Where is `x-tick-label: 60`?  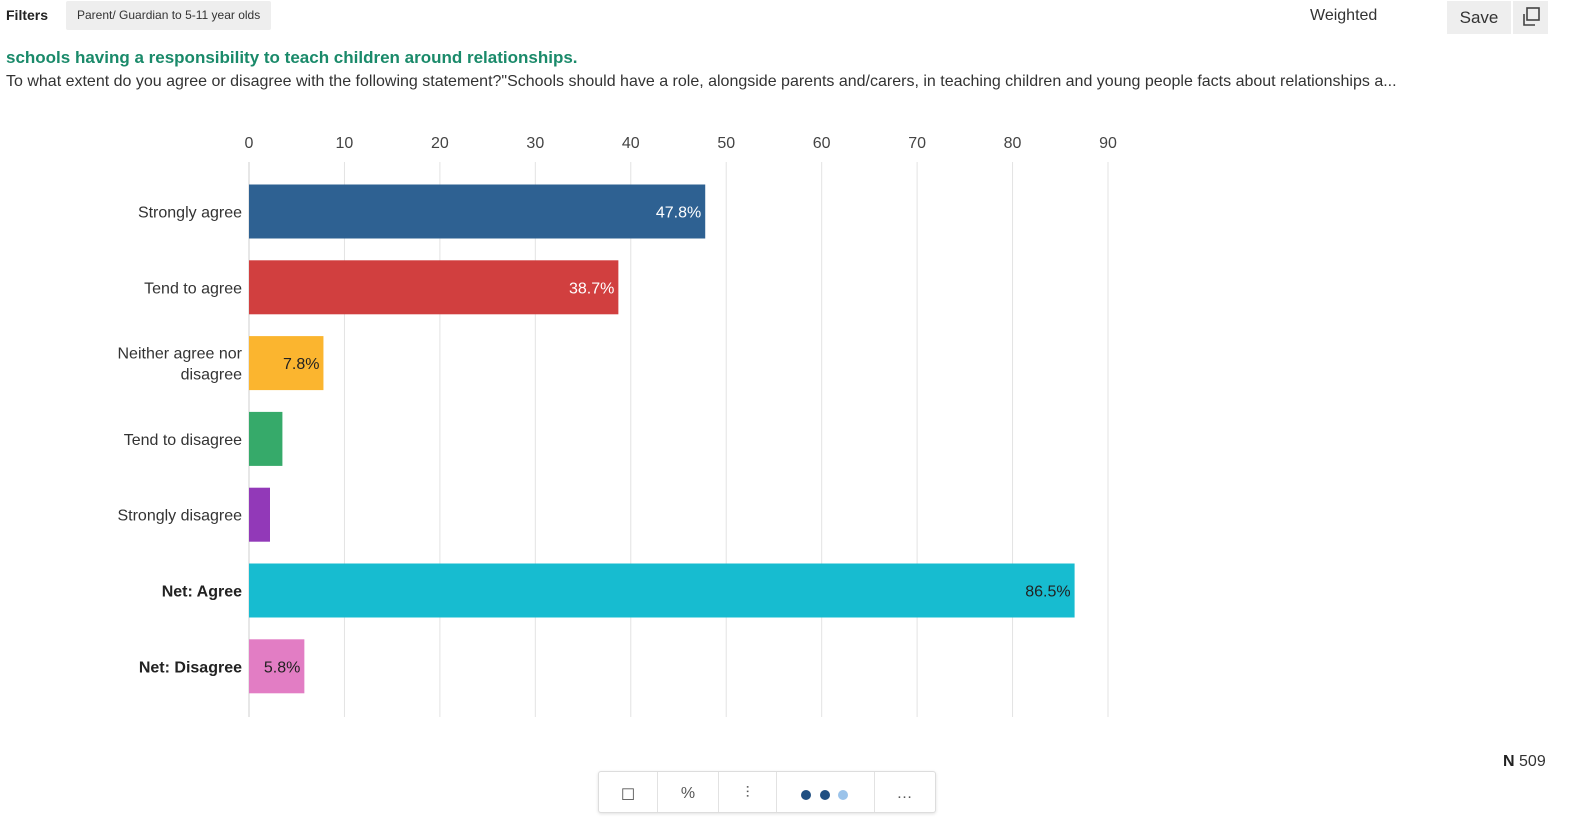 x-tick-label: 60 is located at coordinates (822, 143).